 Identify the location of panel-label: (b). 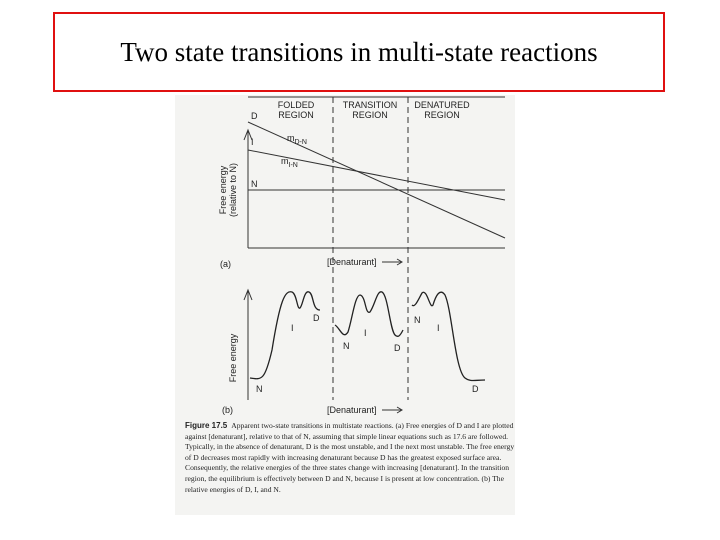
(227, 410).